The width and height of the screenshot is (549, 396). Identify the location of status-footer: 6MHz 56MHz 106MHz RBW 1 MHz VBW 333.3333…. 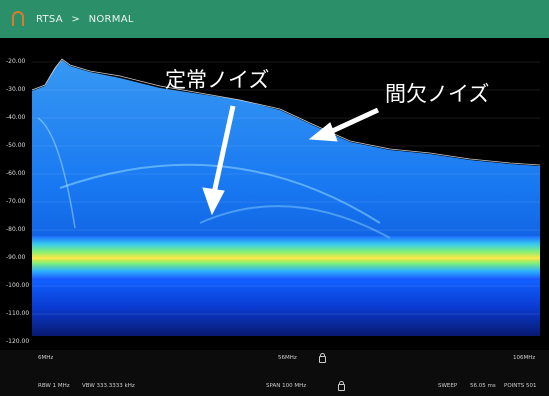
(274, 373).